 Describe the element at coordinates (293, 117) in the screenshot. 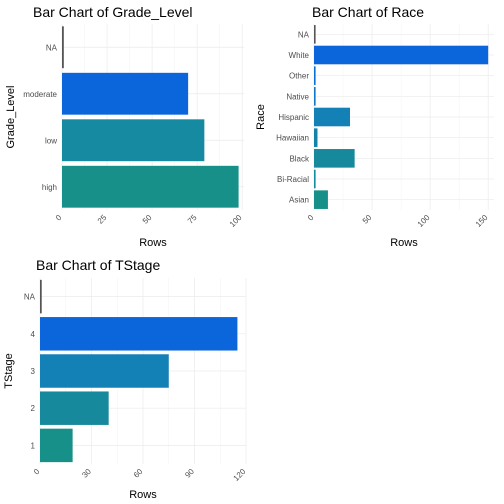

I see `y-tick-label: Hispanic` at that location.